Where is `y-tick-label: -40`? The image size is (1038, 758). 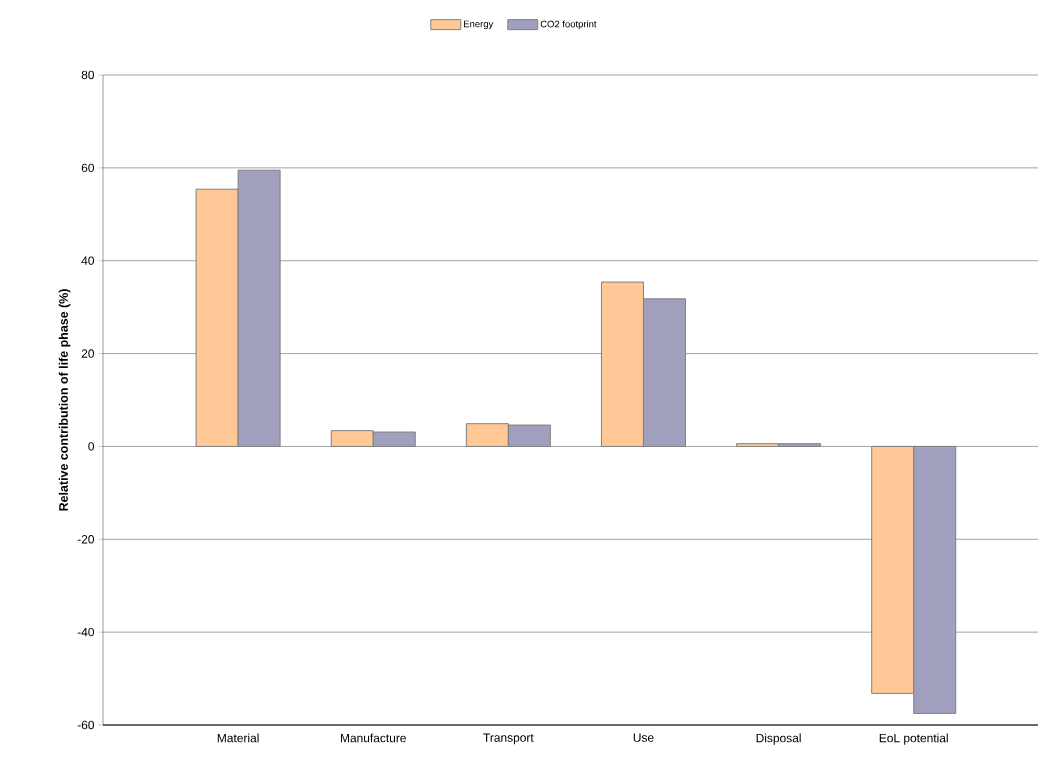 y-tick-label: -40 is located at coordinates (86, 632).